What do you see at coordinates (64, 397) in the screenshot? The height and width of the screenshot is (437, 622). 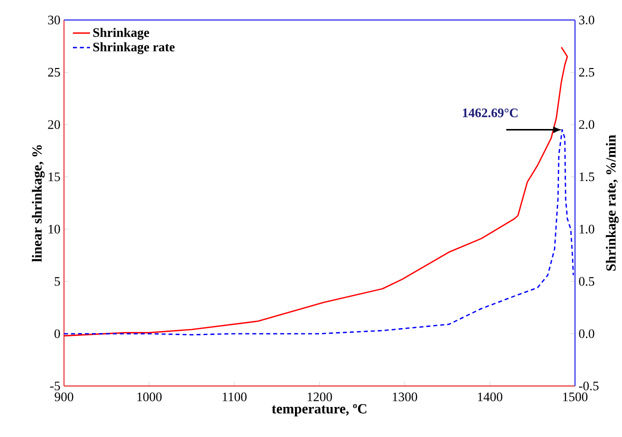 I see `x-tick-label: 900` at bounding box center [64, 397].